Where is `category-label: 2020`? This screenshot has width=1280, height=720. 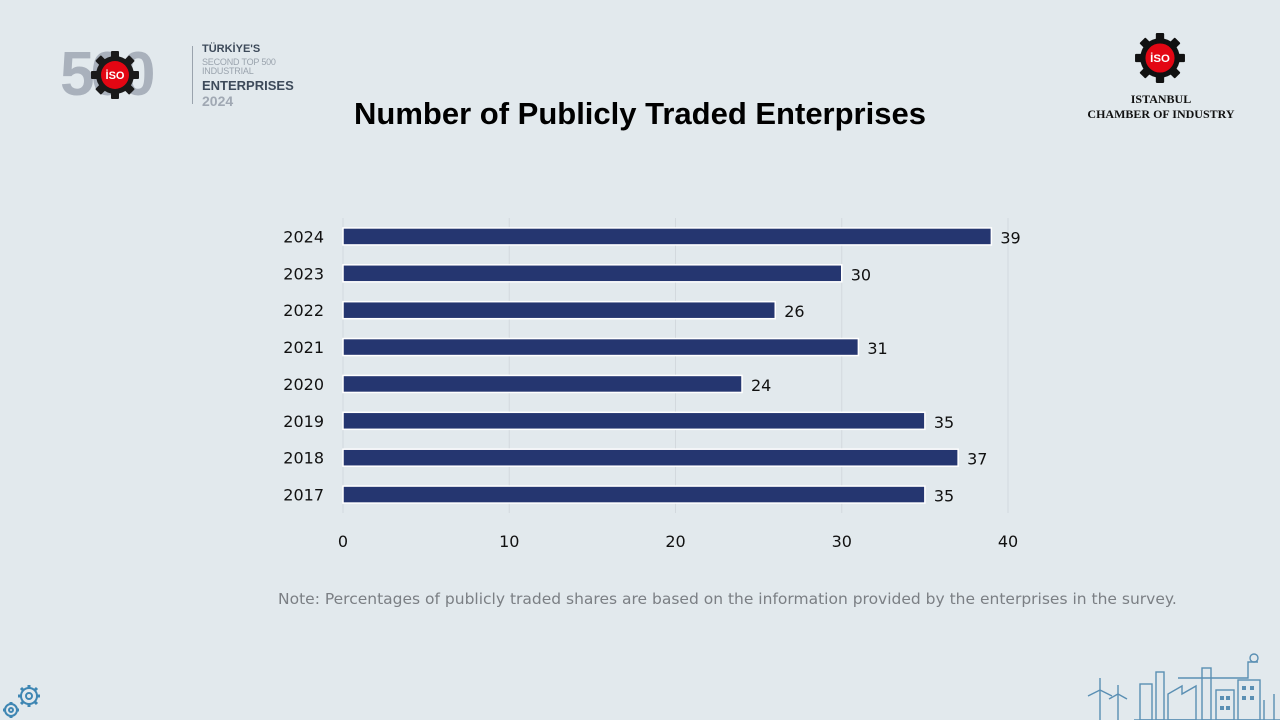
category-label: 2020 is located at coordinates (303, 384).